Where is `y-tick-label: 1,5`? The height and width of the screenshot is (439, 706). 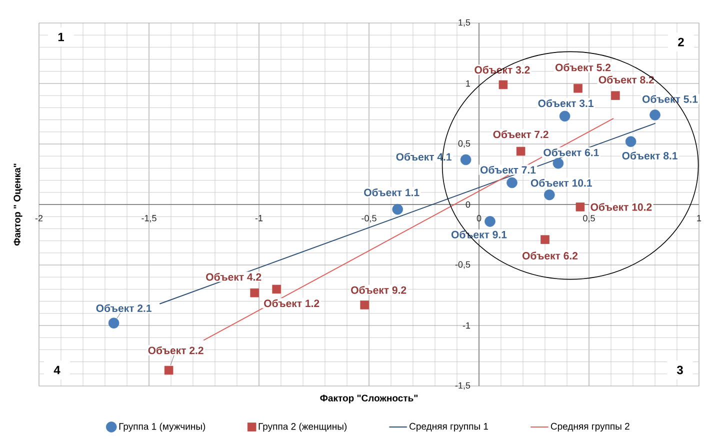 y-tick-label: 1,5 is located at coordinates (464, 23).